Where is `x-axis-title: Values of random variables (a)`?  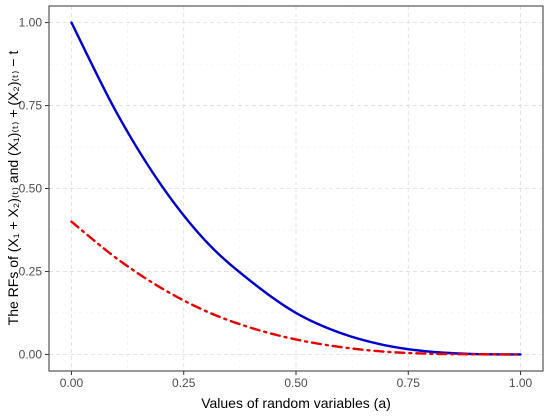 x-axis-title: Values of random variables (a) is located at coordinates (296, 403).